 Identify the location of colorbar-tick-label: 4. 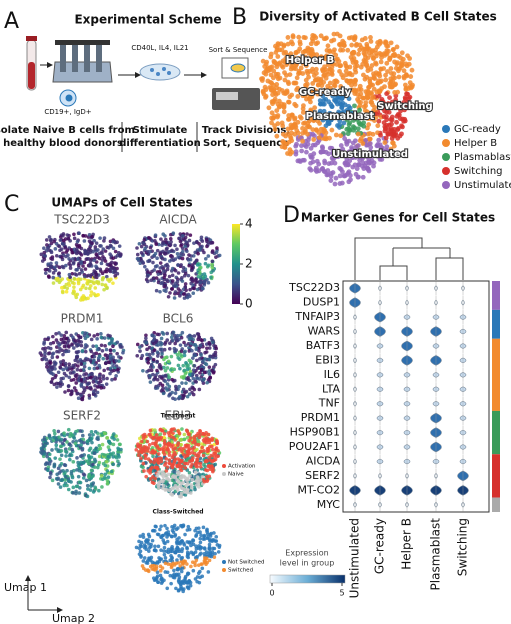
(249, 224).